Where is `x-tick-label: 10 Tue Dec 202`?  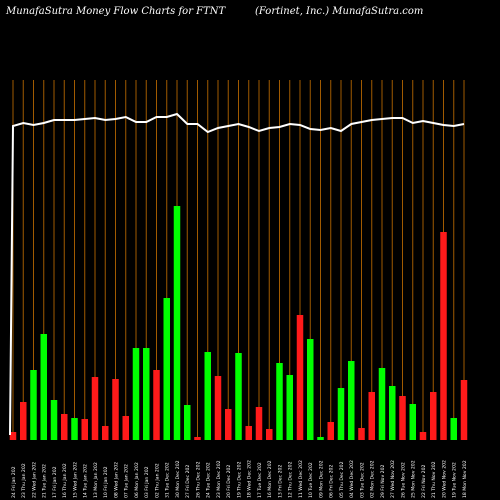
x-tick-label: 10 Tue Dec 202 is located at coordinates (311, 480).